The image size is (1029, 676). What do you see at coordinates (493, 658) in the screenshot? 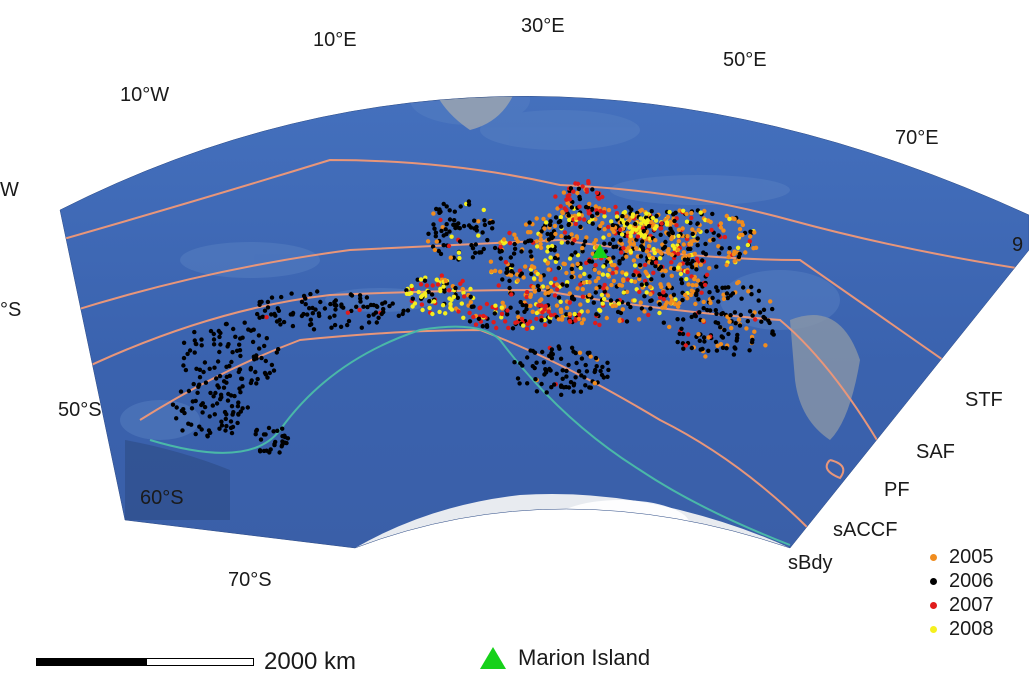
I see `triangle-icon` at bounding box center [493, 658].